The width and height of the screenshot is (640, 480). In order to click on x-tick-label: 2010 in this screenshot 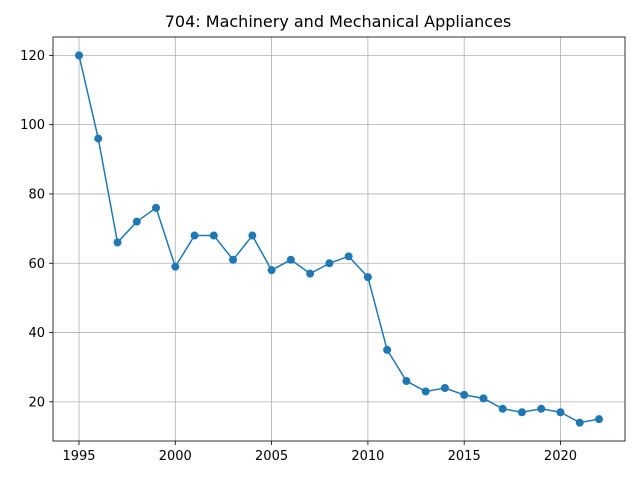, I will do `click(367, 456)`.